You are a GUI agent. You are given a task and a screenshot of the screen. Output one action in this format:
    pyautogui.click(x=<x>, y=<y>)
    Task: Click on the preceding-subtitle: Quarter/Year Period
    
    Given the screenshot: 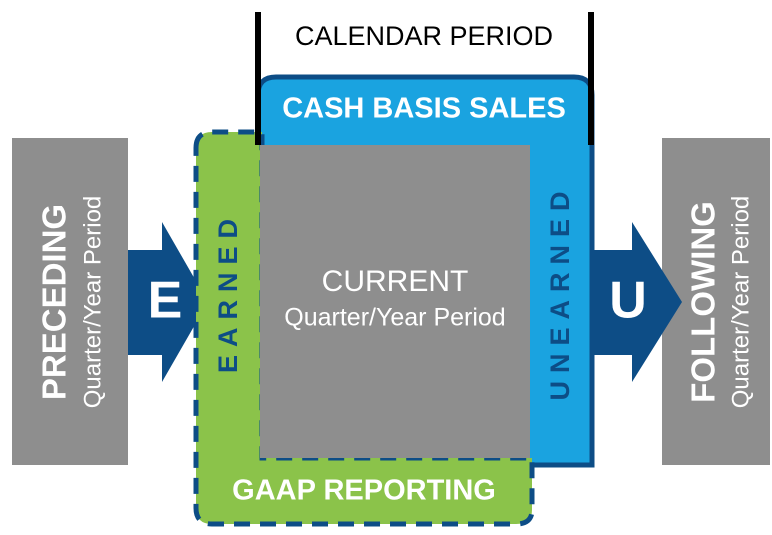 What is the action you would take?
    pyautogui.click(x=92, y=302)
    